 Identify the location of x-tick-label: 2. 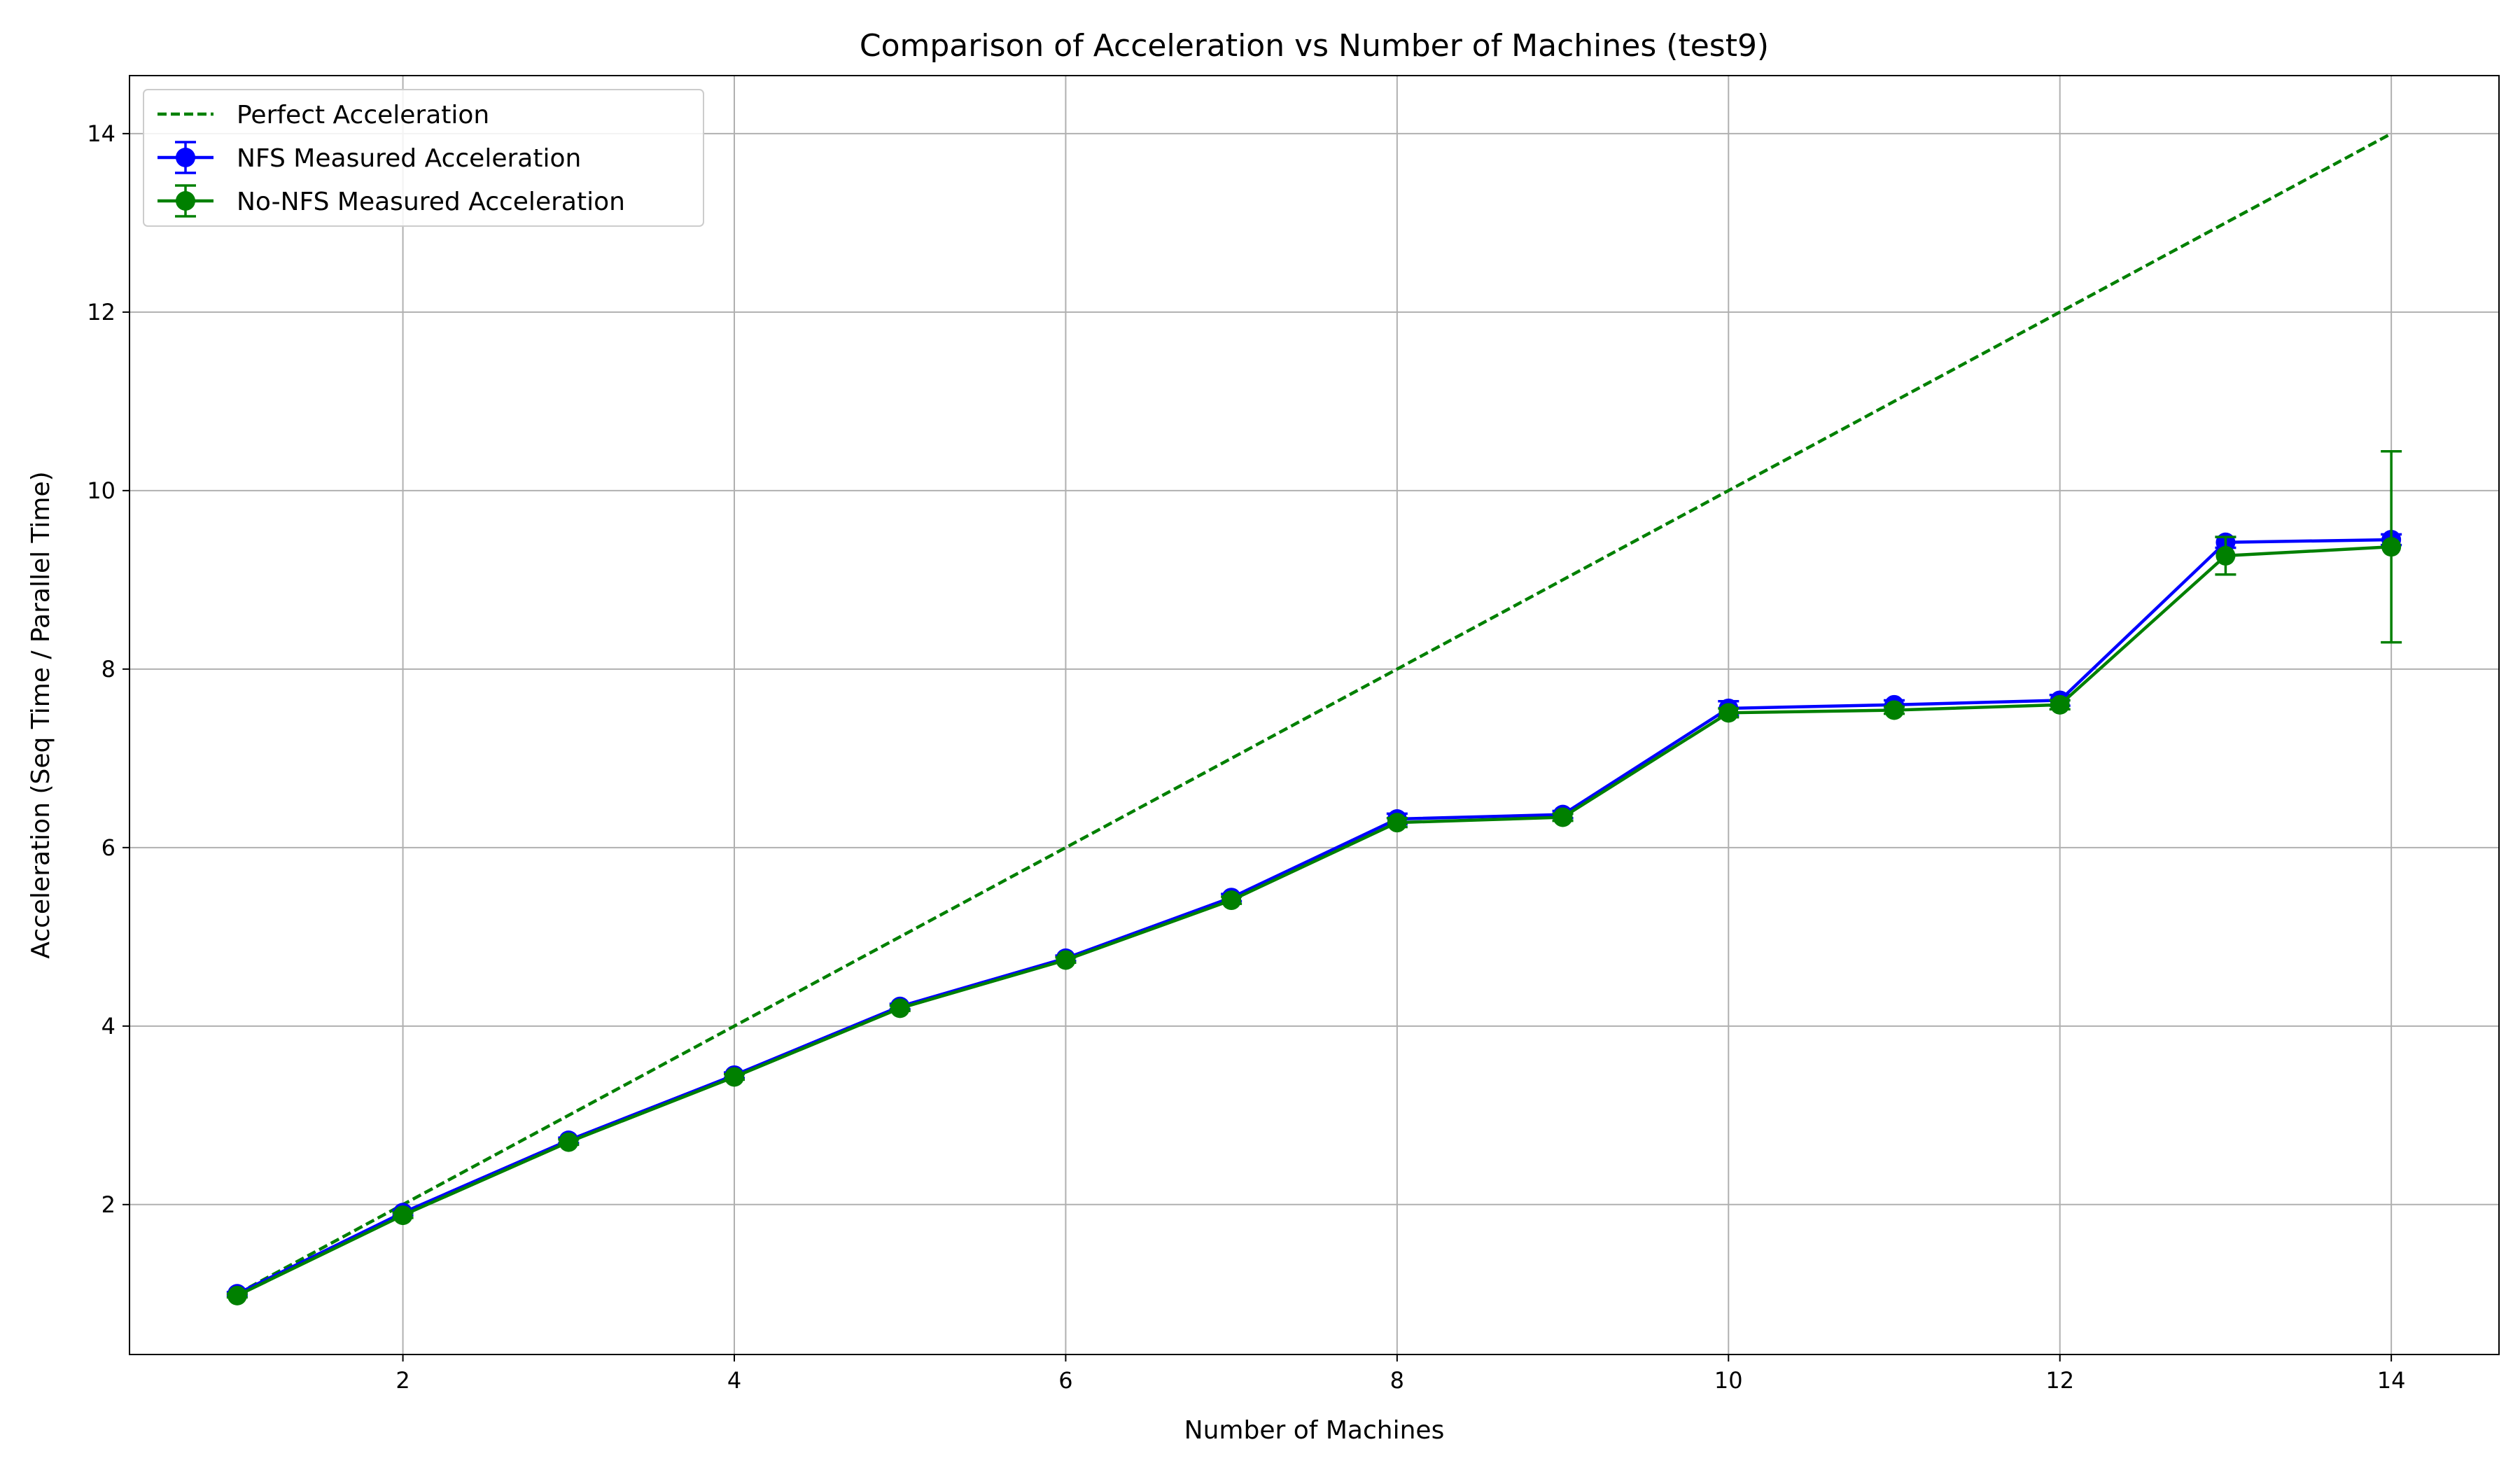
(403, 1380).